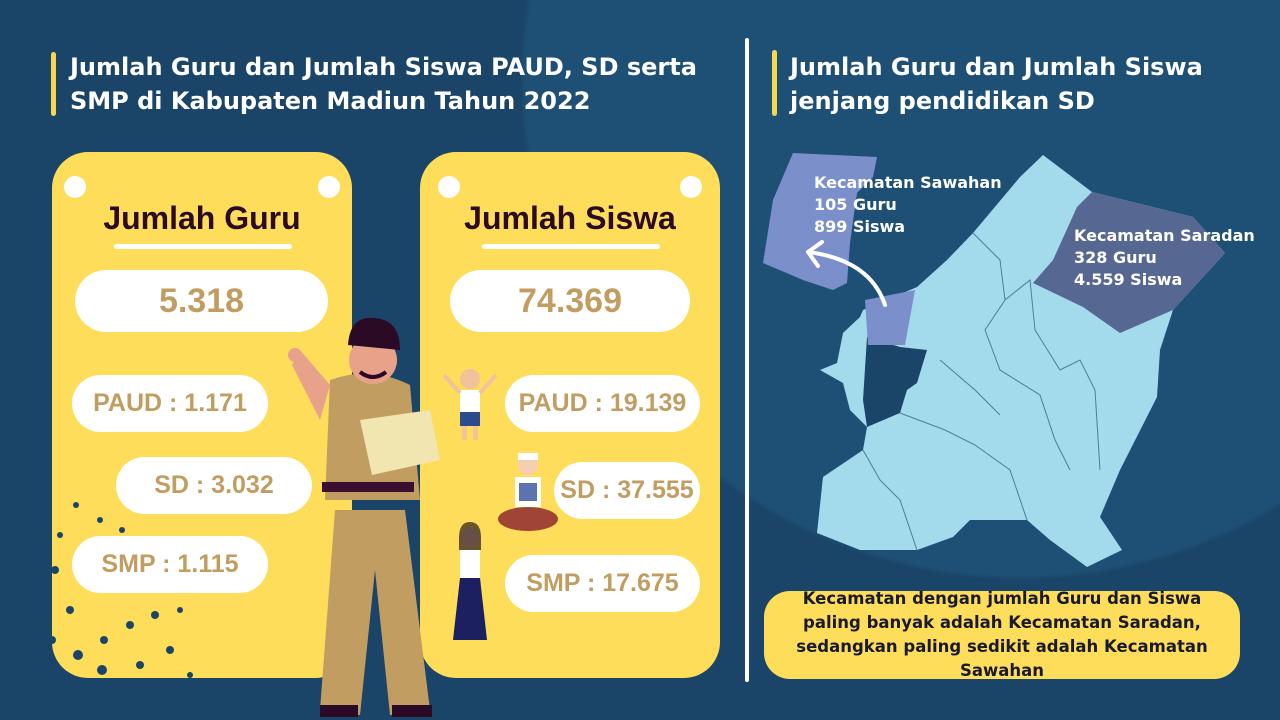 This screenshot has height=720, width=1280. Describe the element at coordinates (1128, 279) in the screenshot. I see `saradan-siswa: 4.559 Siswa` at that location.